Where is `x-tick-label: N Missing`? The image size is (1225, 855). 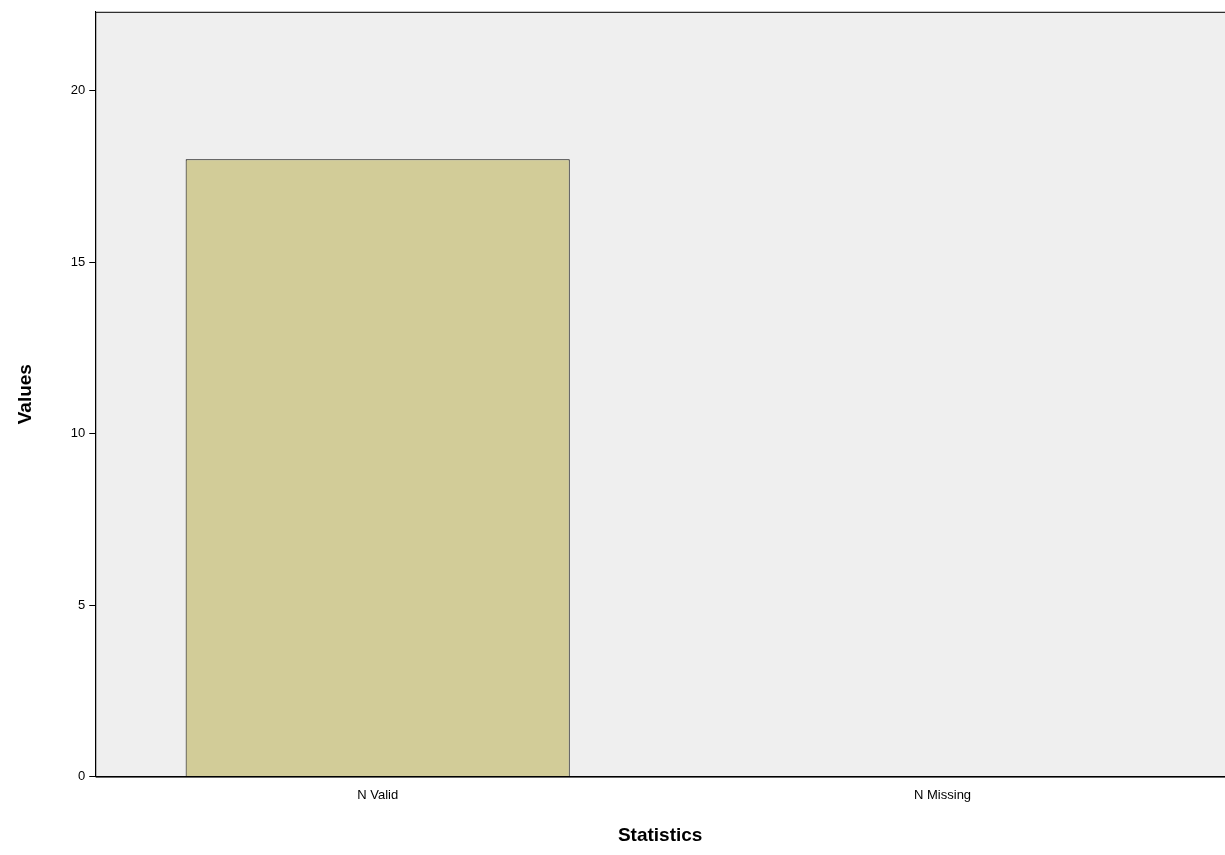
x-tick-label: N Missing is located at coordinates (943, 794).